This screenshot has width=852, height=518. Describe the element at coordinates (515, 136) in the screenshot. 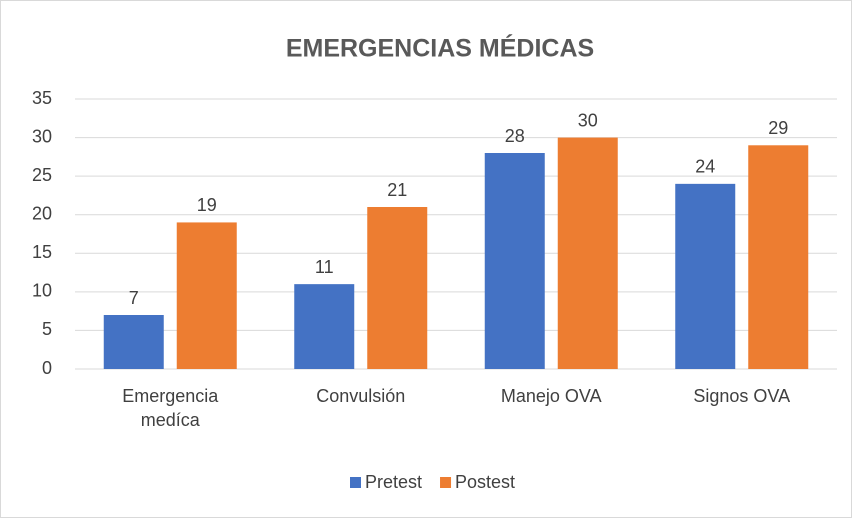

I see `value-label: 28` at that location.